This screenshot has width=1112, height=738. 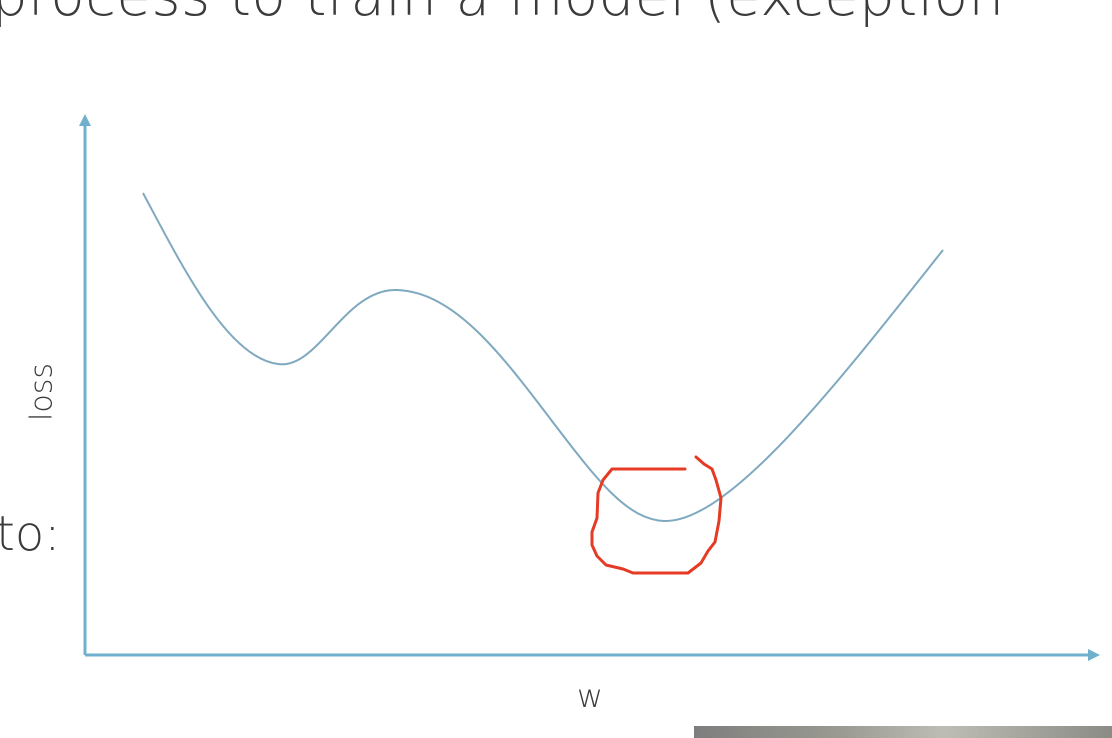 I want to click on left-text-fragment: to:, so click(x=30, y=534).